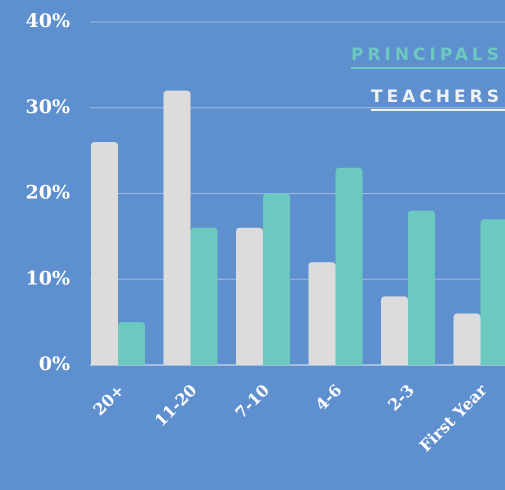  What do you see at coordinates (176, 406) in the screenshot?
I see `x-tick-label: 11-20` at bounding box center [176, 406].